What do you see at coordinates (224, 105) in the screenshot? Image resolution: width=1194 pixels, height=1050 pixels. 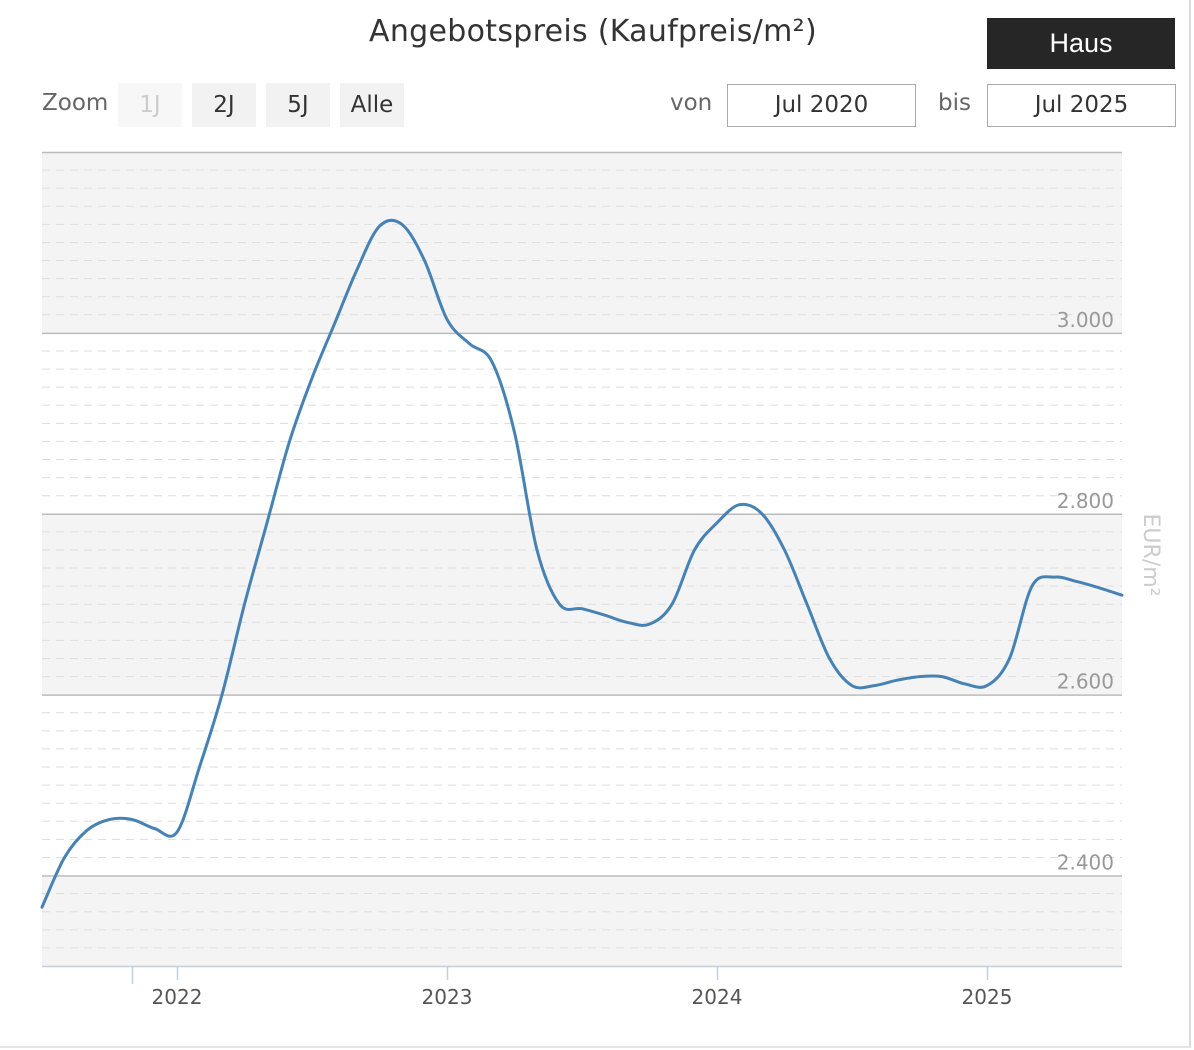 I see `zoom-2j-button: 2J` at bounding box center [224, 105].